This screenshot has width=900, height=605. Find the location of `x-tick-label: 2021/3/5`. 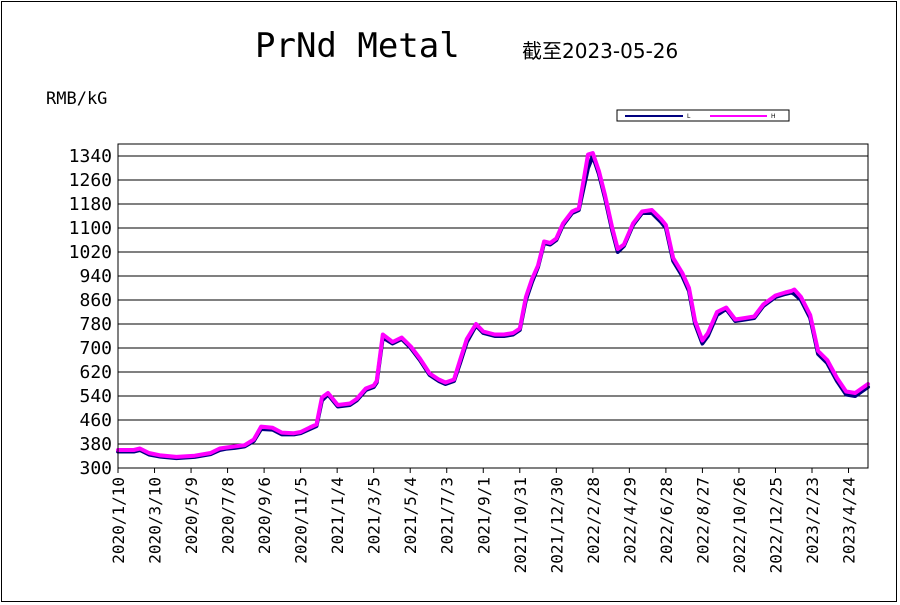

x-tick-label: 2021/3/5 is located at coordinates (374, 515).